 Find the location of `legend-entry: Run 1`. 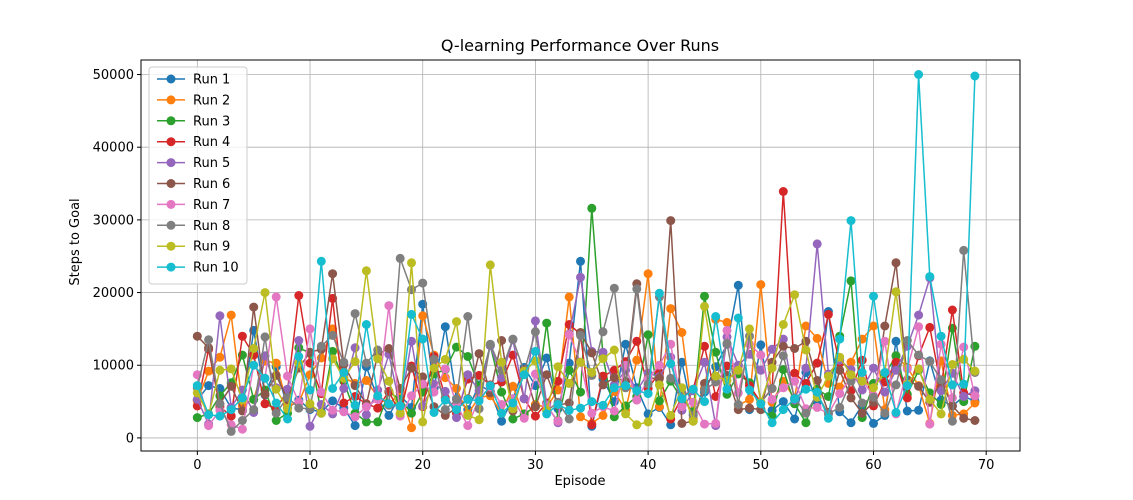

legend-entry: Run 1 is located at coordinates (193, 80).